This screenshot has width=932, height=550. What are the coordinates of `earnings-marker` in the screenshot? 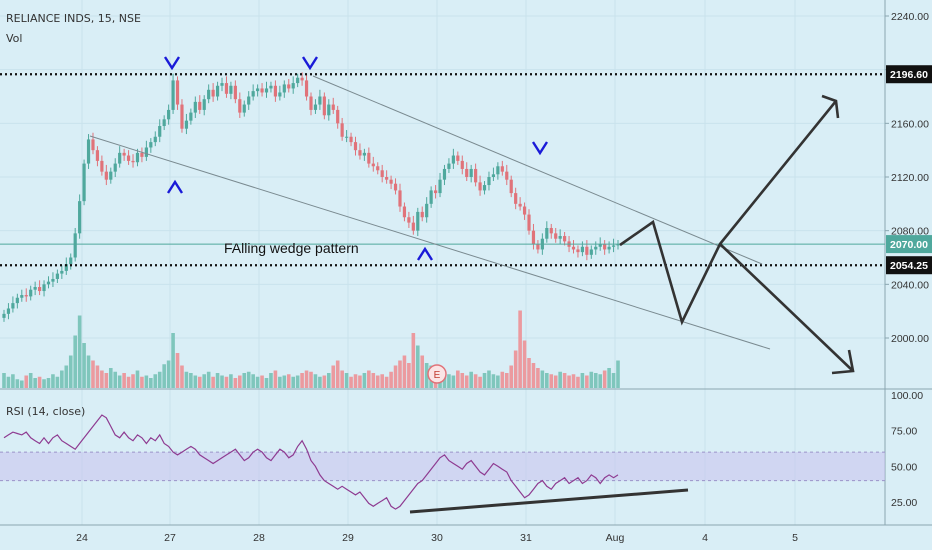 It's located at (437, 374).